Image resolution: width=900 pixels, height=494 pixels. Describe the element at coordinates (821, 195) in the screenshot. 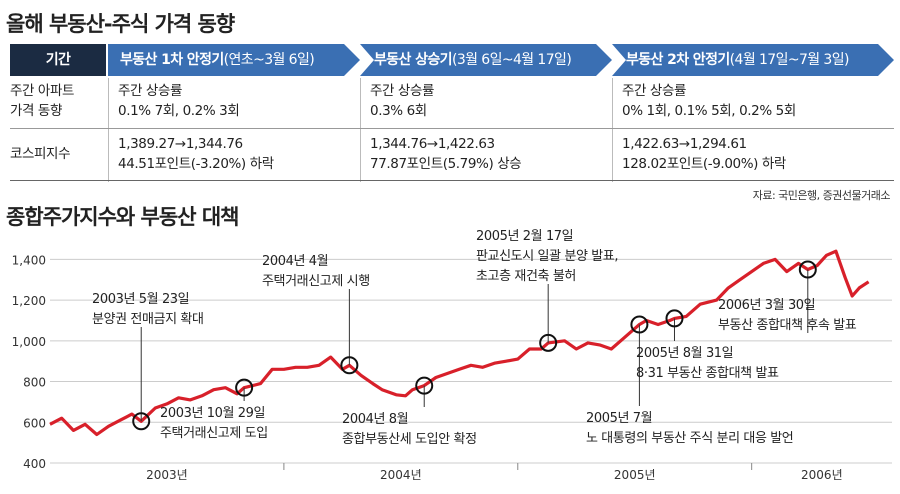

I see `source-note: 자료: 국민은행, 증권선물거래소` at that location.